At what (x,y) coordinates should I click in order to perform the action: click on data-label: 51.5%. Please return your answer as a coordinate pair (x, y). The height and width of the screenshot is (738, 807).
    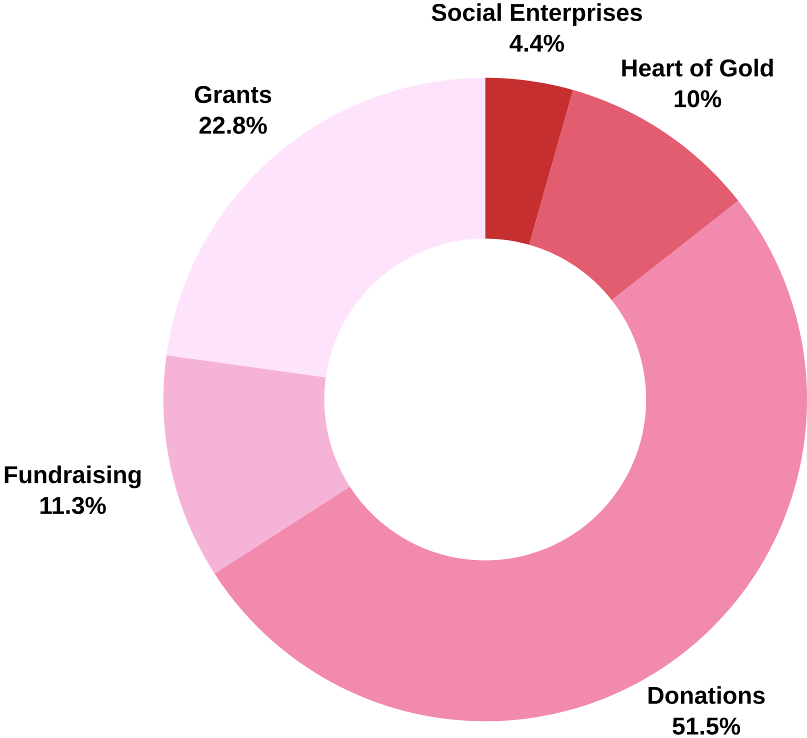
    Looking at the image, I should click on (706, 726).